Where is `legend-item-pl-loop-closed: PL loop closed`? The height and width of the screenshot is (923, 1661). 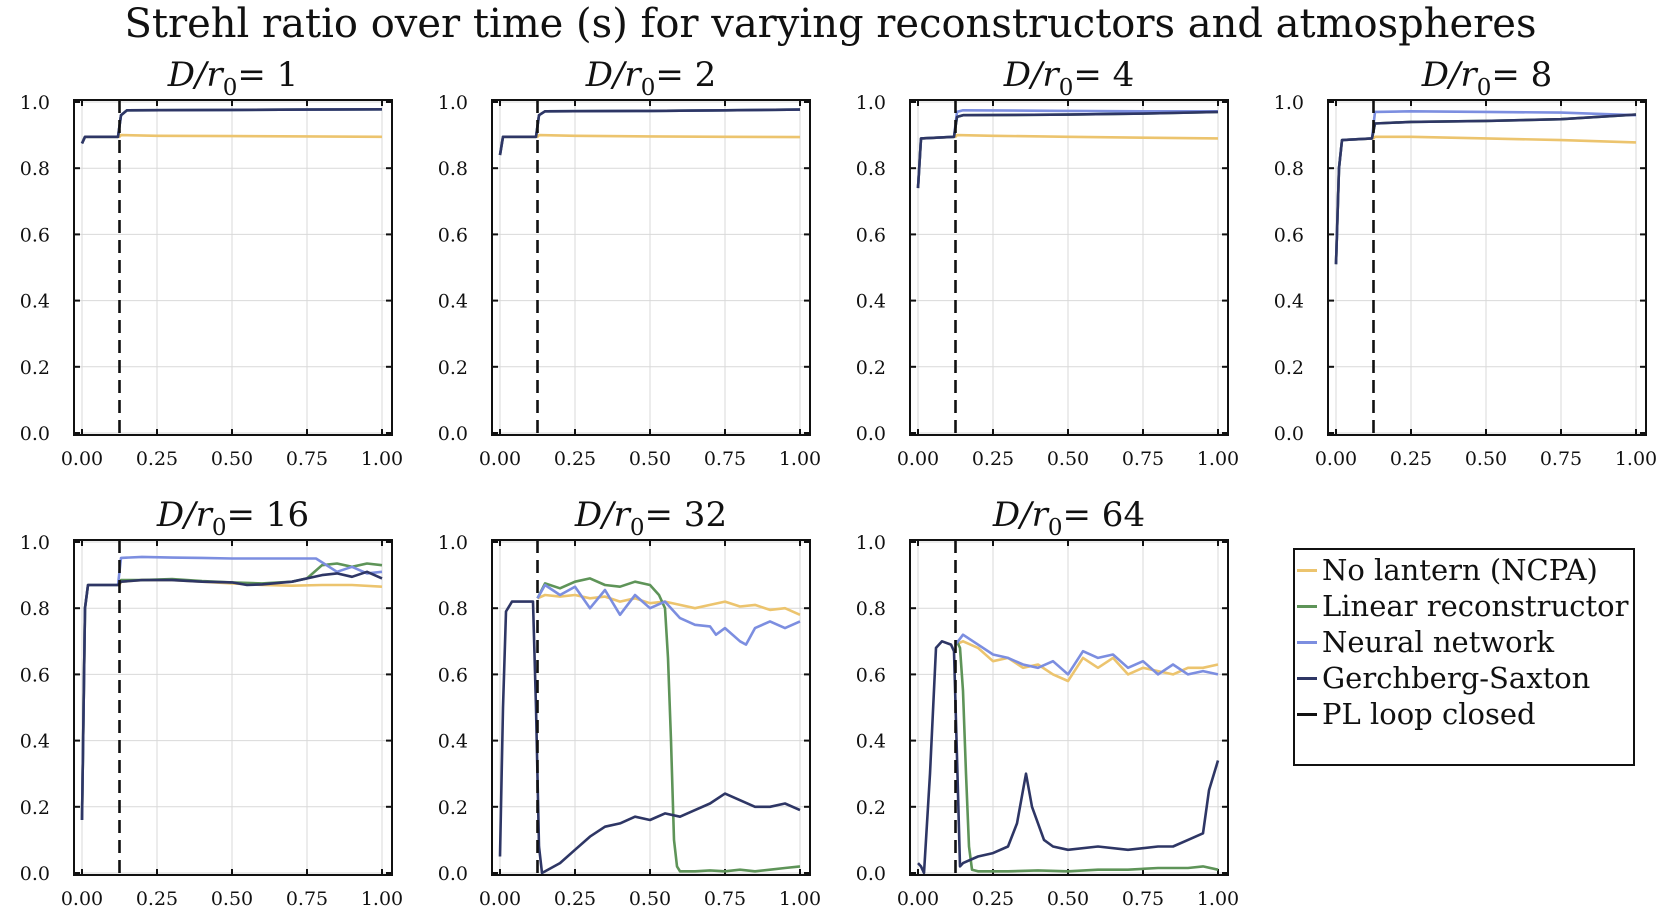
legend-item-pl-loop-closed: PL loop closed is located at coordinates (1465, 714).